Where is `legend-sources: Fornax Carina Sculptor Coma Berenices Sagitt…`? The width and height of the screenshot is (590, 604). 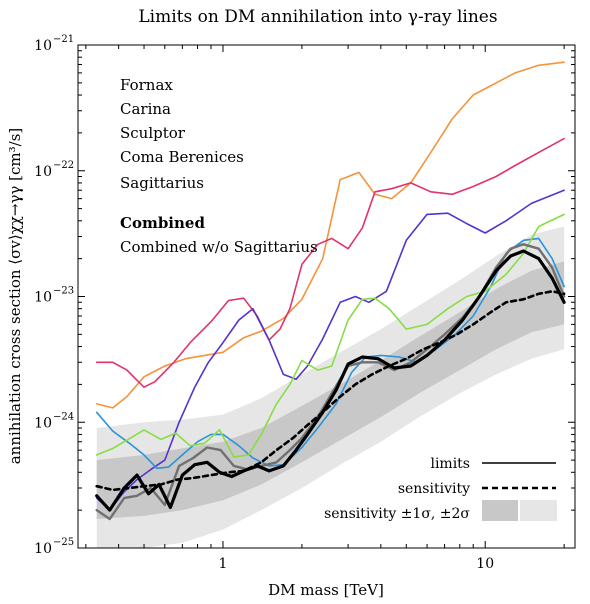
legend-sources: Fornax Carina Sculptor Coma Berenices Sagitt… is located at coordinates (219, 166).